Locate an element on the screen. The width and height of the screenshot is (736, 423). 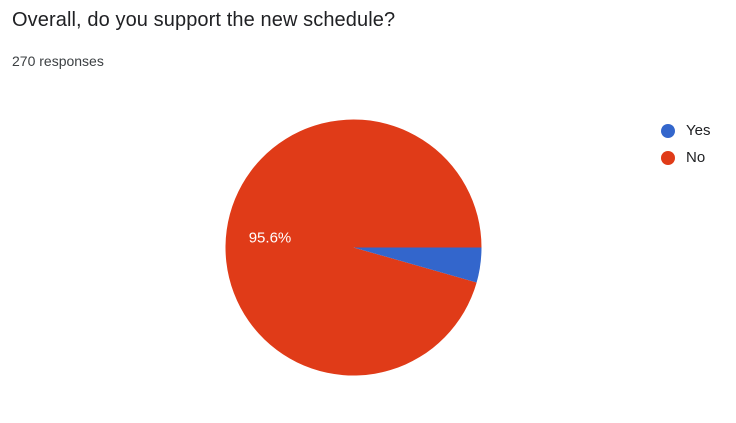
legend-item-label-no: No is located at coordinates (696, 157).